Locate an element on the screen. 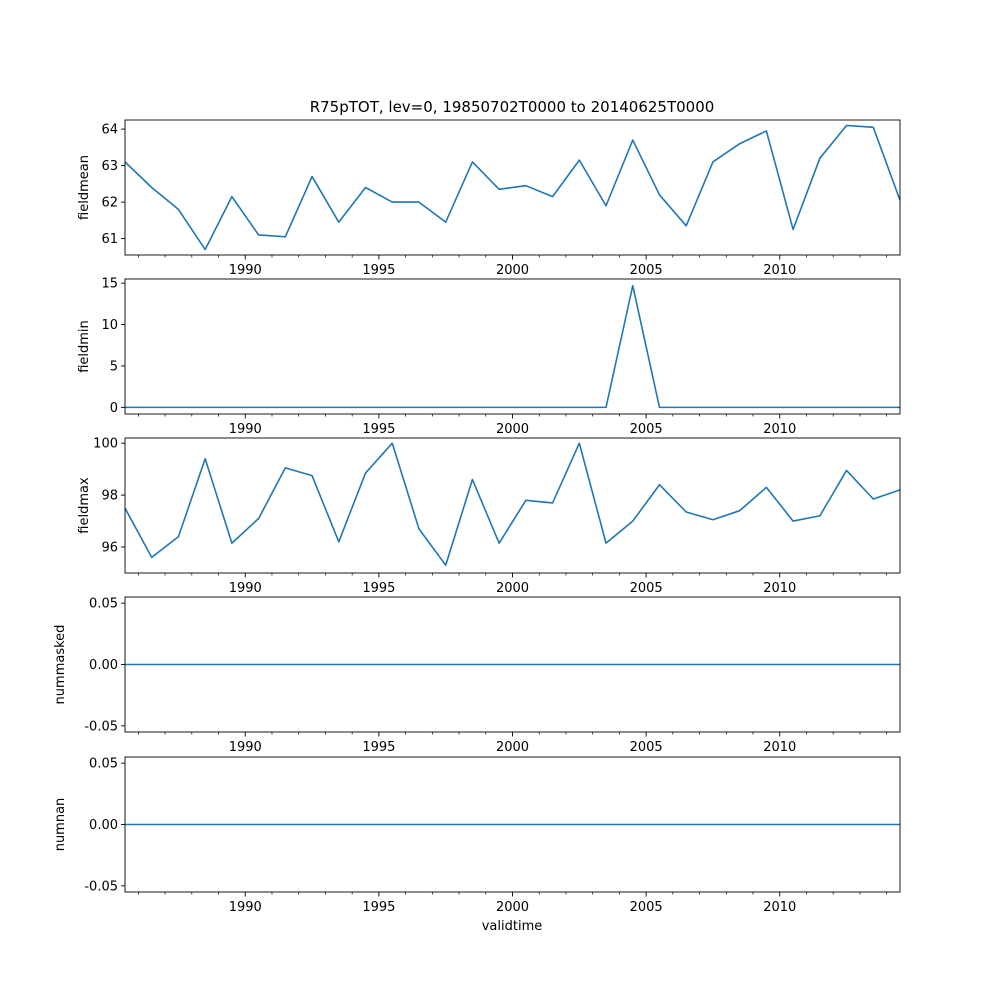 The width and height of the screenshot is (1000, 1000). fieldmin-ytick-label: 10 is located at coordinates (109, 325).